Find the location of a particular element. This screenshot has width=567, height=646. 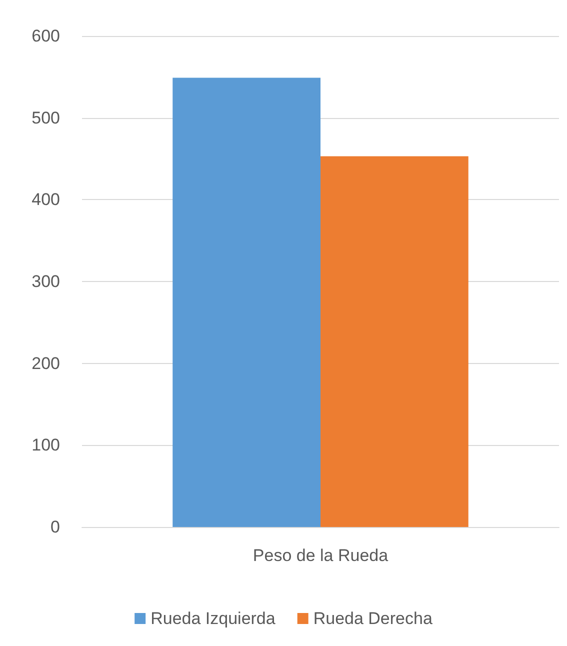

y-tick-label: 0 is located at coordinates (55, 527).